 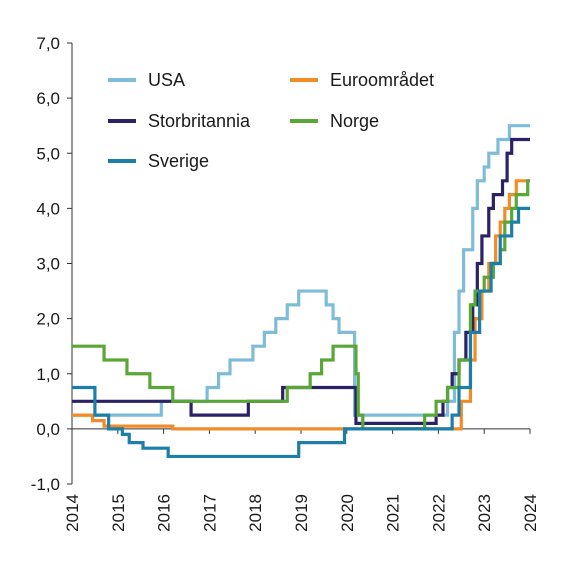 What do you see at coordinates (347, 513) in the screenshot?
I see `x-tick-label: 2020` at bounding box center [347, 513].